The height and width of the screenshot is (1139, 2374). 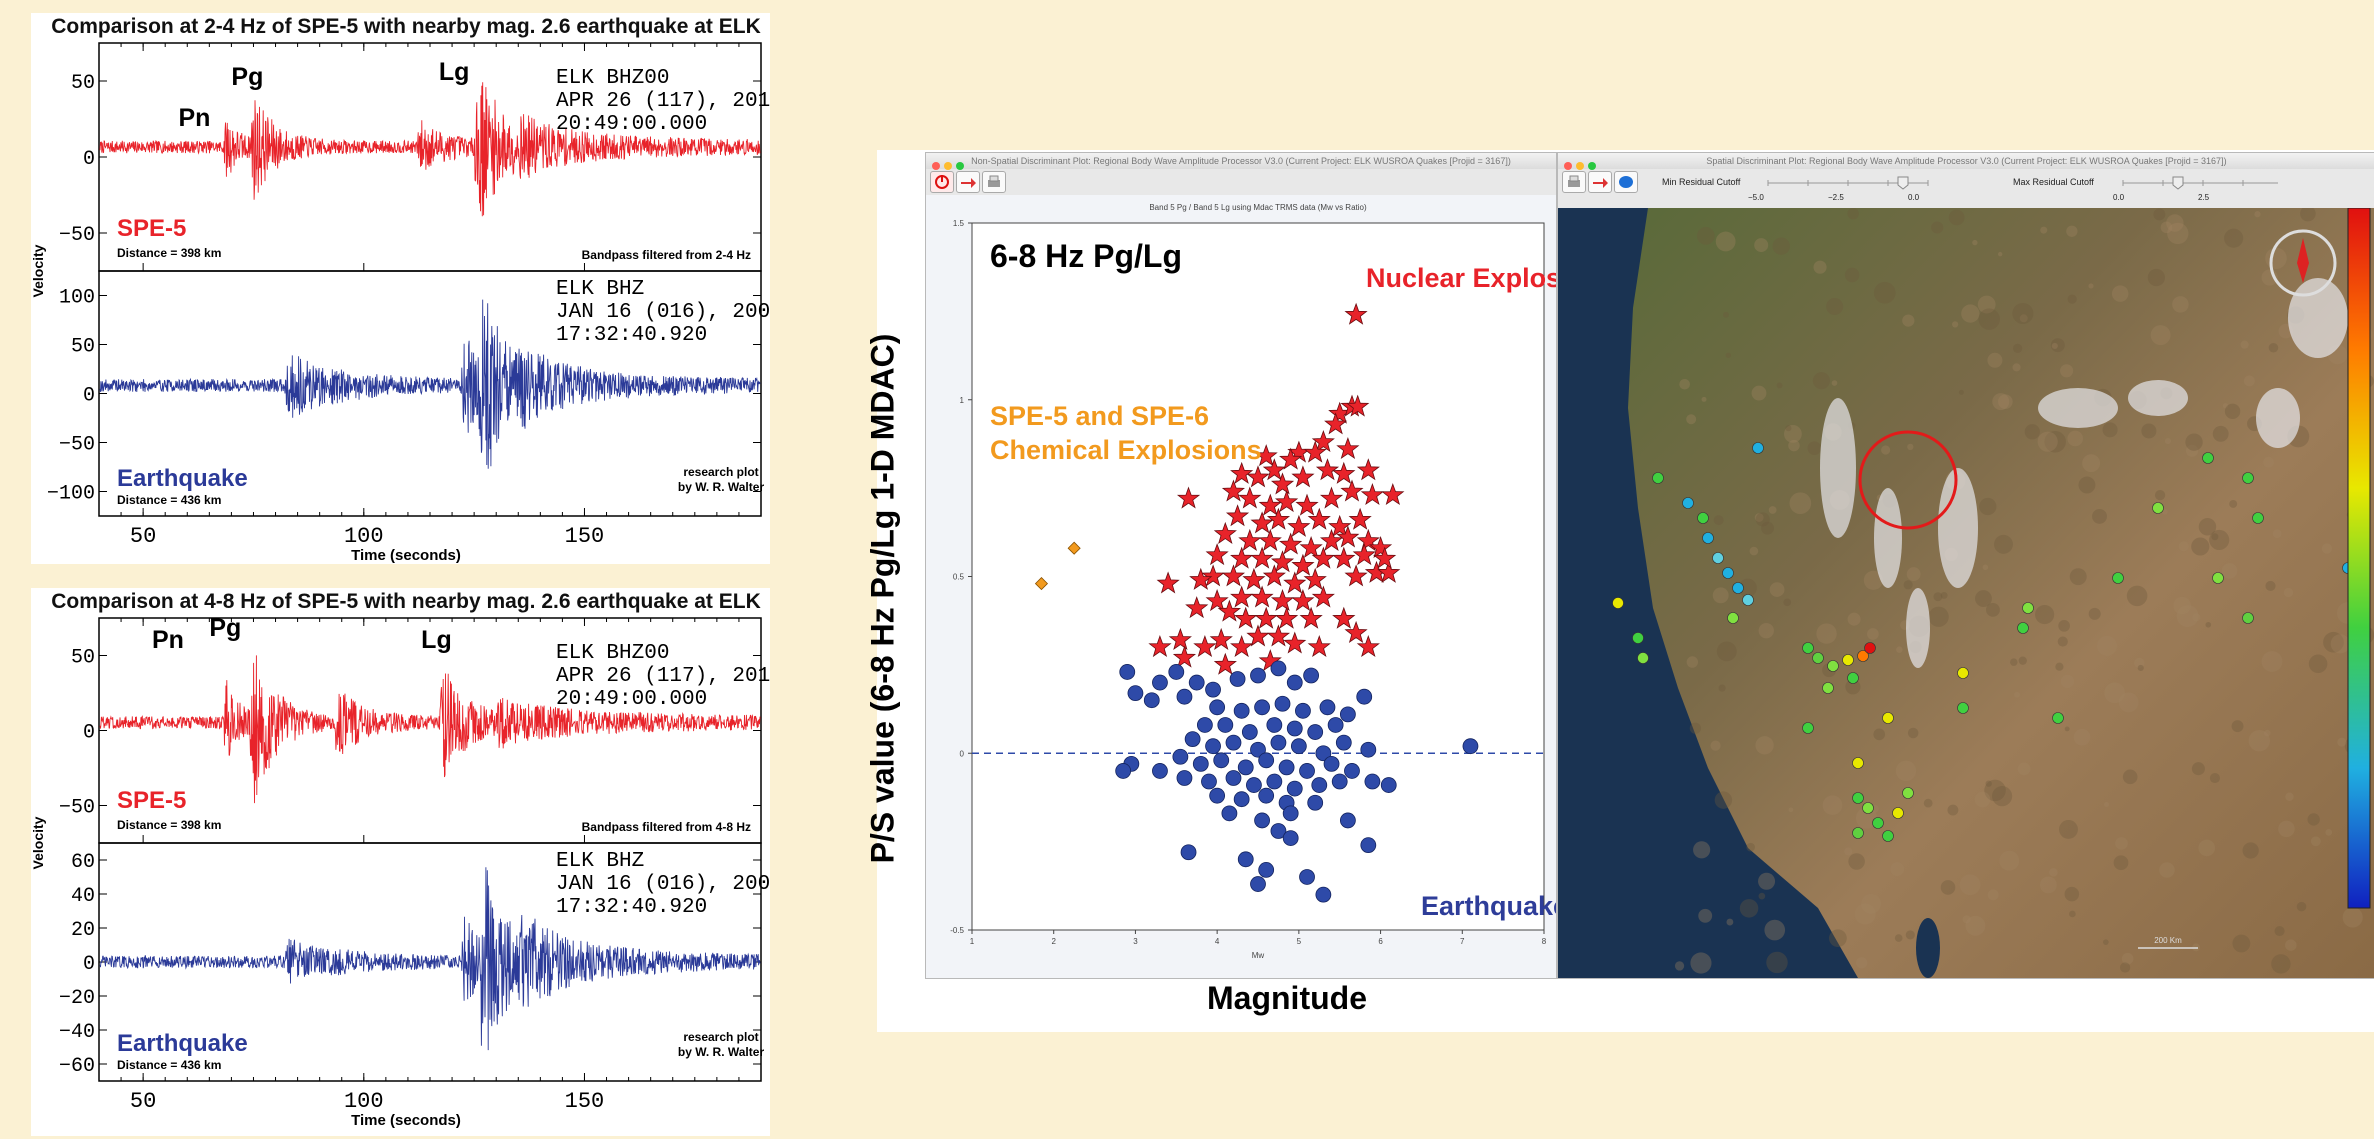 What do you see at coordinates (959, 223) in the screenshot?
I see `y-tick-label: 1.5` at bounding box center [959, 223].